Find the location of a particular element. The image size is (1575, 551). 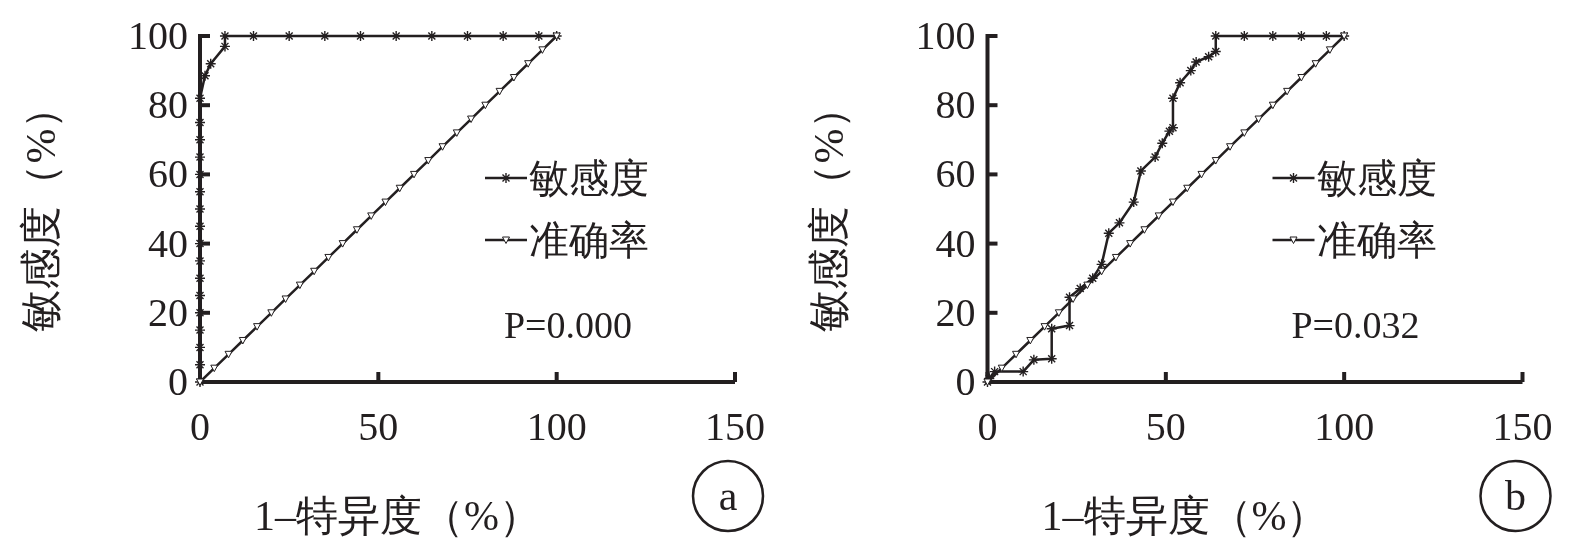

text: a is located at coordinates (728, 496).